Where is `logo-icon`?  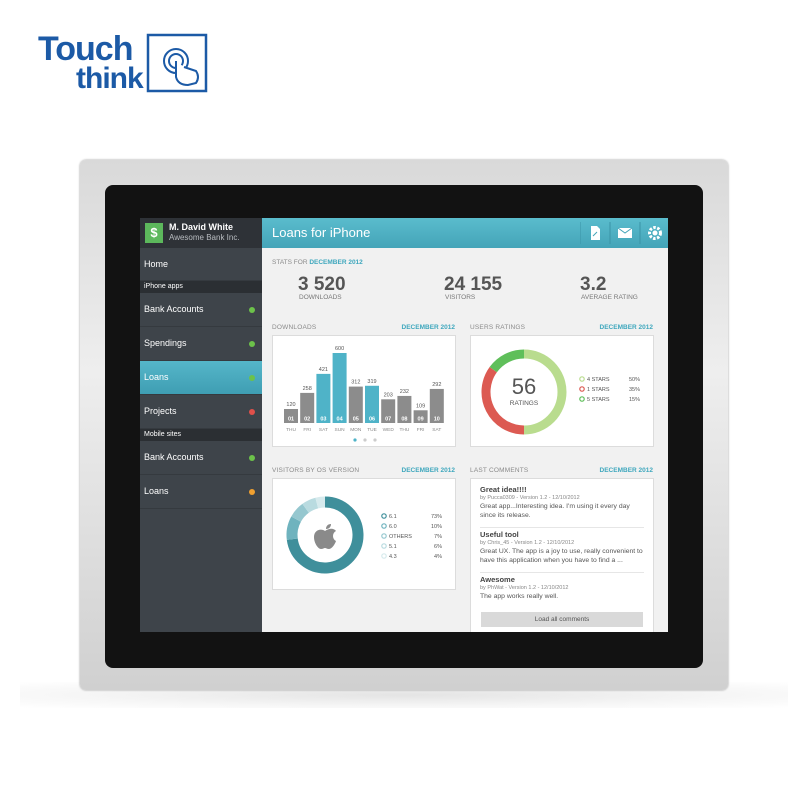
logo-icon is located at coordinates (177, 63).